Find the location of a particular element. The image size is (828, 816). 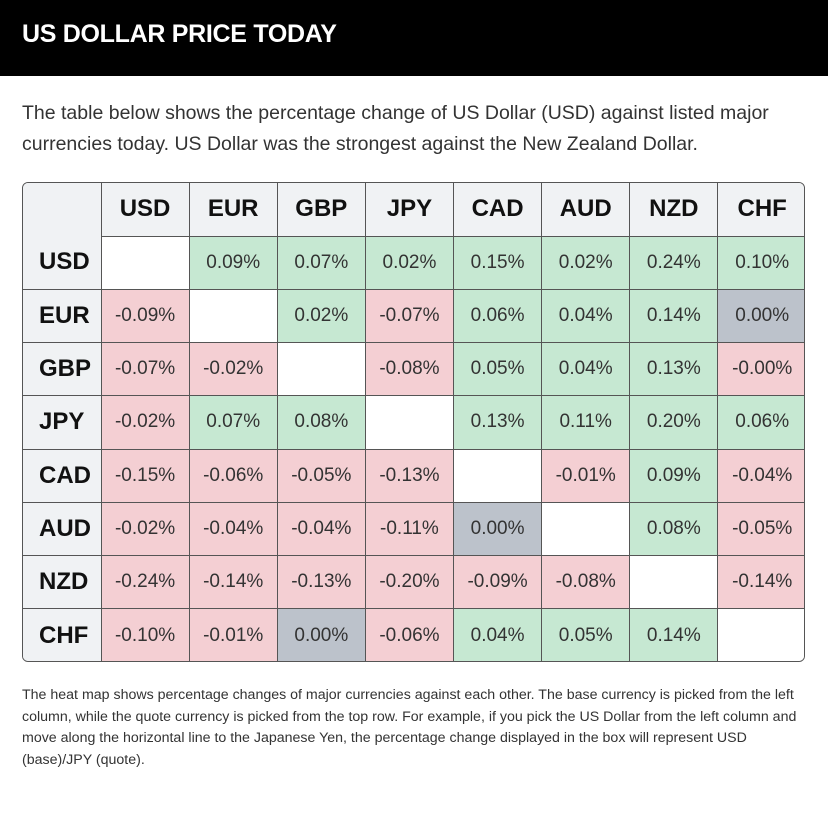

heatmap-cell-aud-chf: -0.05% is located at coordinates (760, 529).